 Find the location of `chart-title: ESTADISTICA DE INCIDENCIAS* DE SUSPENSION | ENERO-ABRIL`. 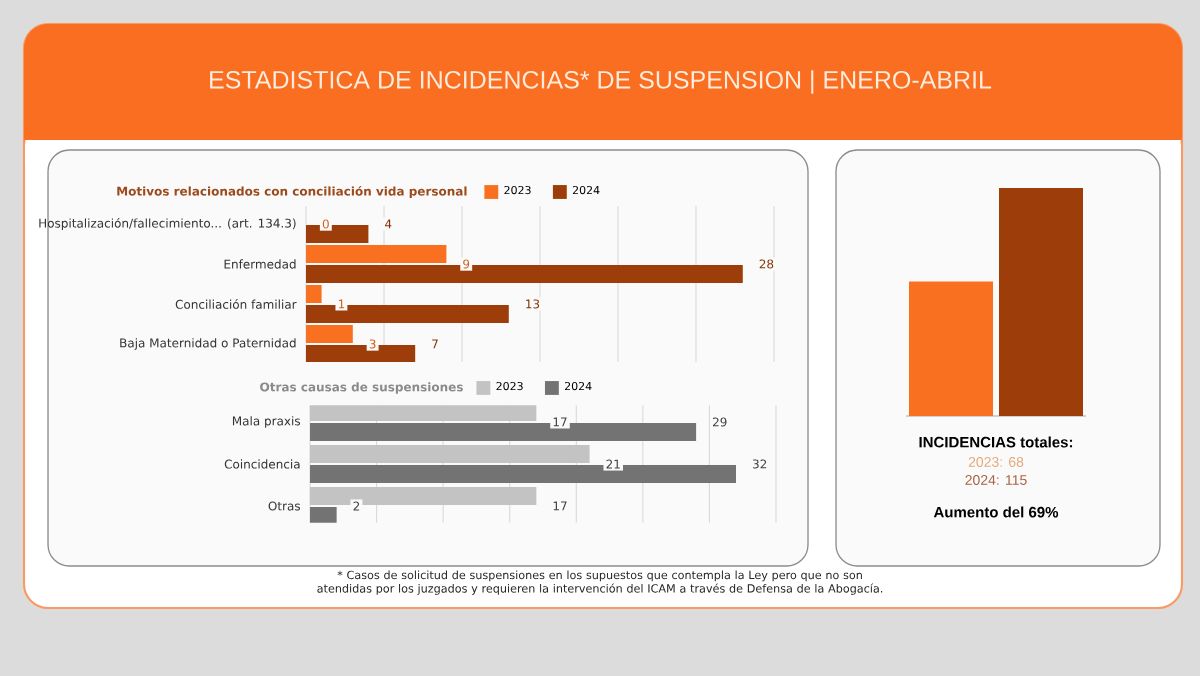

chart-title: ESTADISTICA DE INCIDENCIAS* DE SUSPENSION | ENERO-ABRIL is located at coordinates (601, 82).